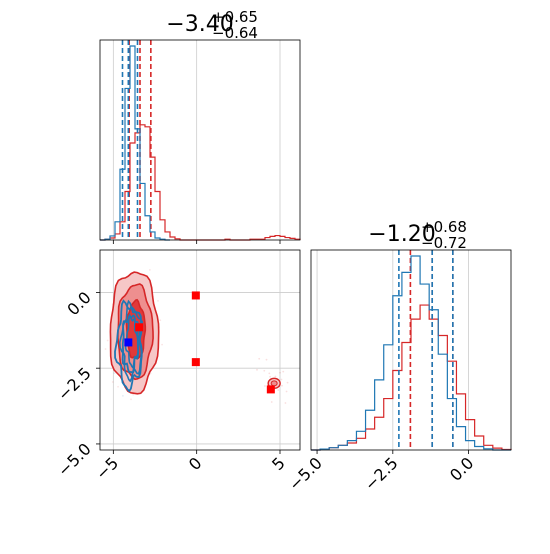 Image resolution: width=550 pixels, height=554 pixels. I want to click on param1-title-main: −3.40, so click(199, 24).